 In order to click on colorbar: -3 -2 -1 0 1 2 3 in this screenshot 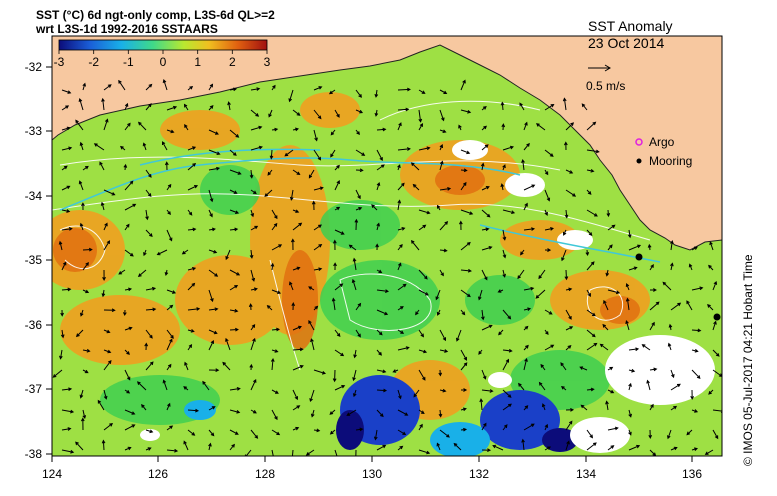, I will do `click(162, 54)`.